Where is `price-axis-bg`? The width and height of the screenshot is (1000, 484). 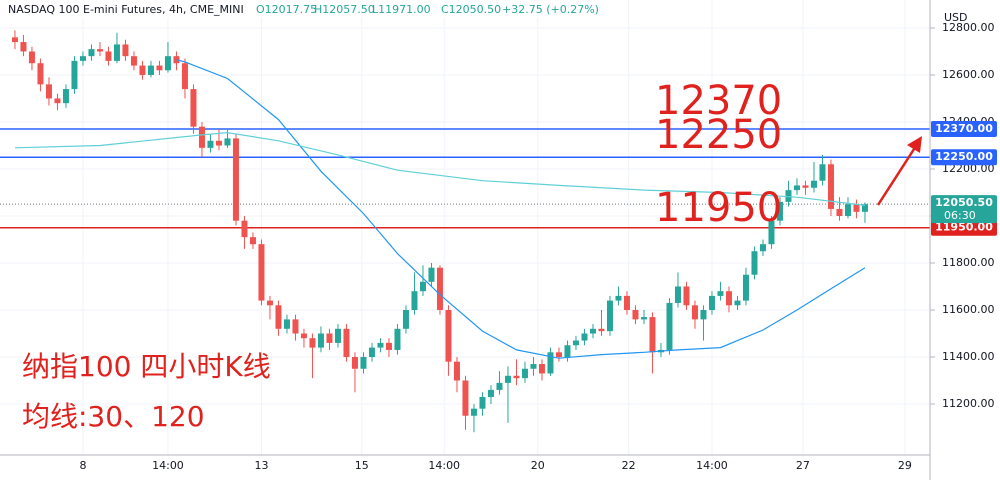 price-axis-bg is located at coordinates (965, 240).